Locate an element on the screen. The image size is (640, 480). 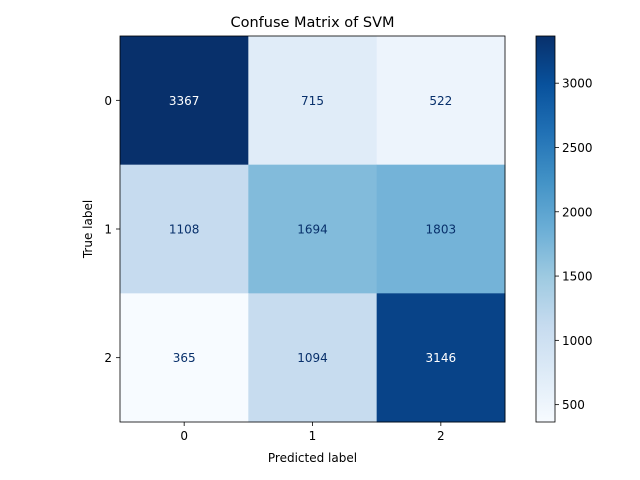
cell-value-label: 715 is located at coordinates (312, 101).